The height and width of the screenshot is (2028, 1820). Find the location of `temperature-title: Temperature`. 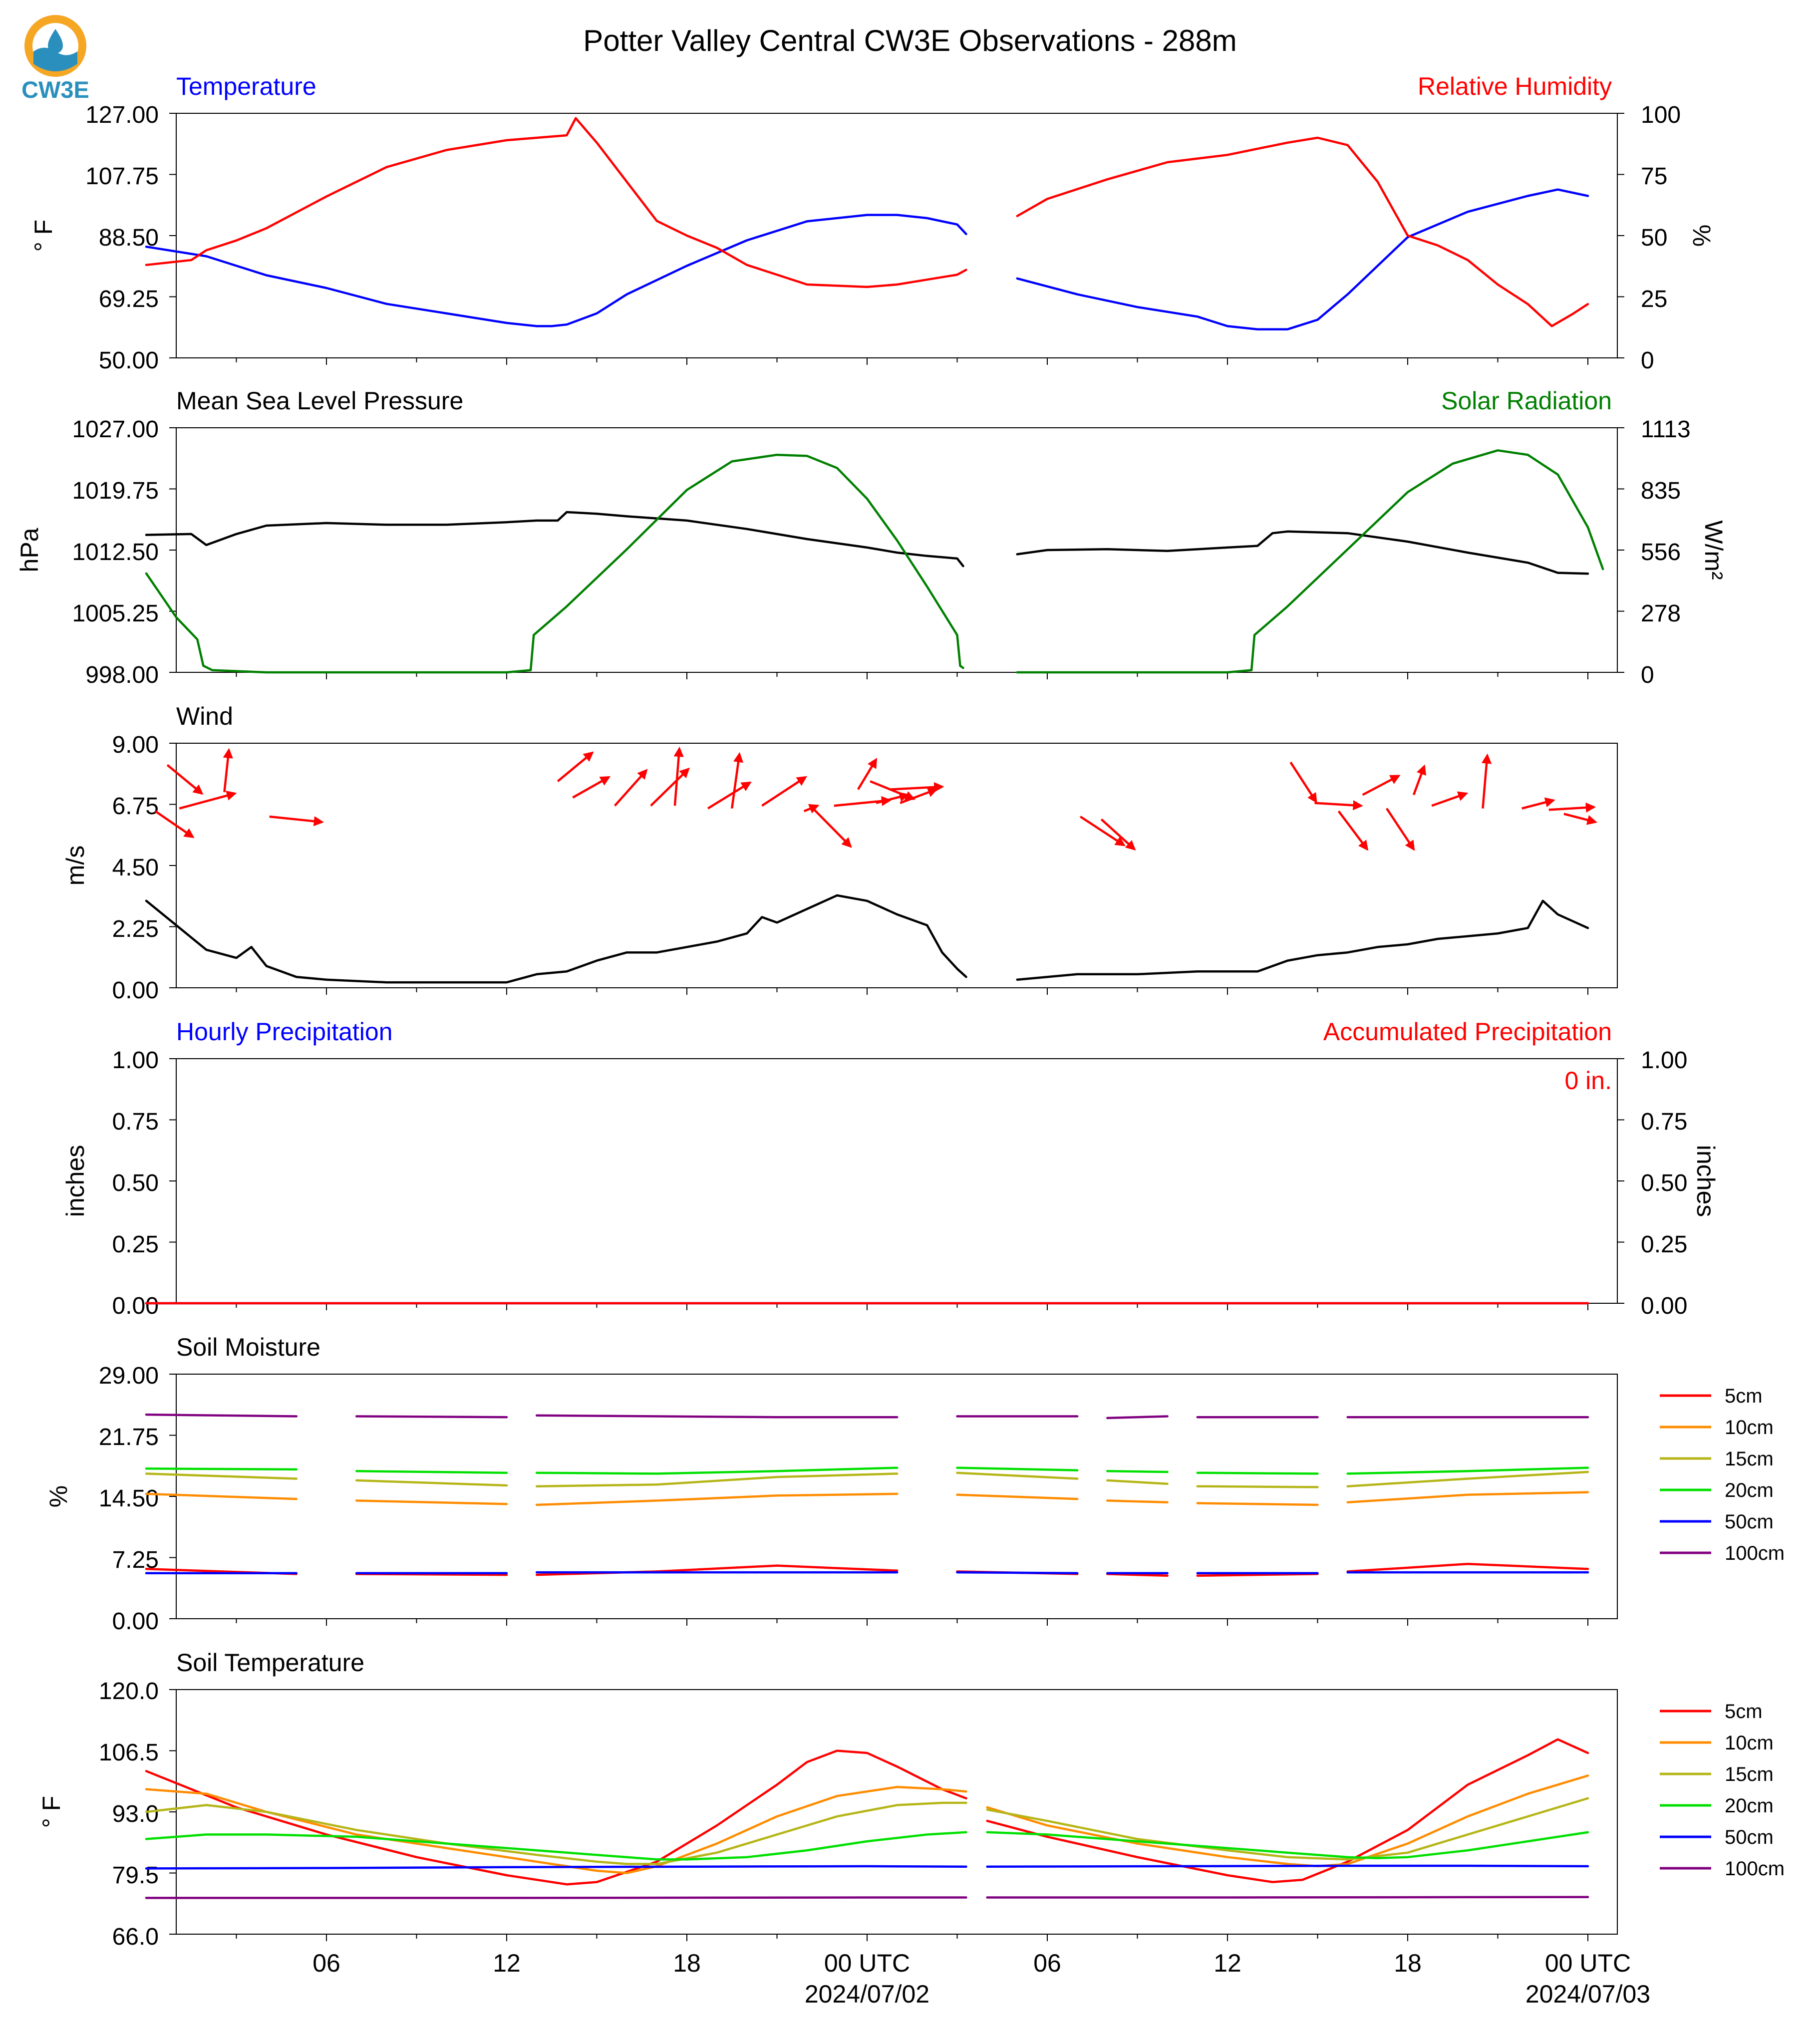

temperature-title: Temperature is located at coordinates (246, 86).